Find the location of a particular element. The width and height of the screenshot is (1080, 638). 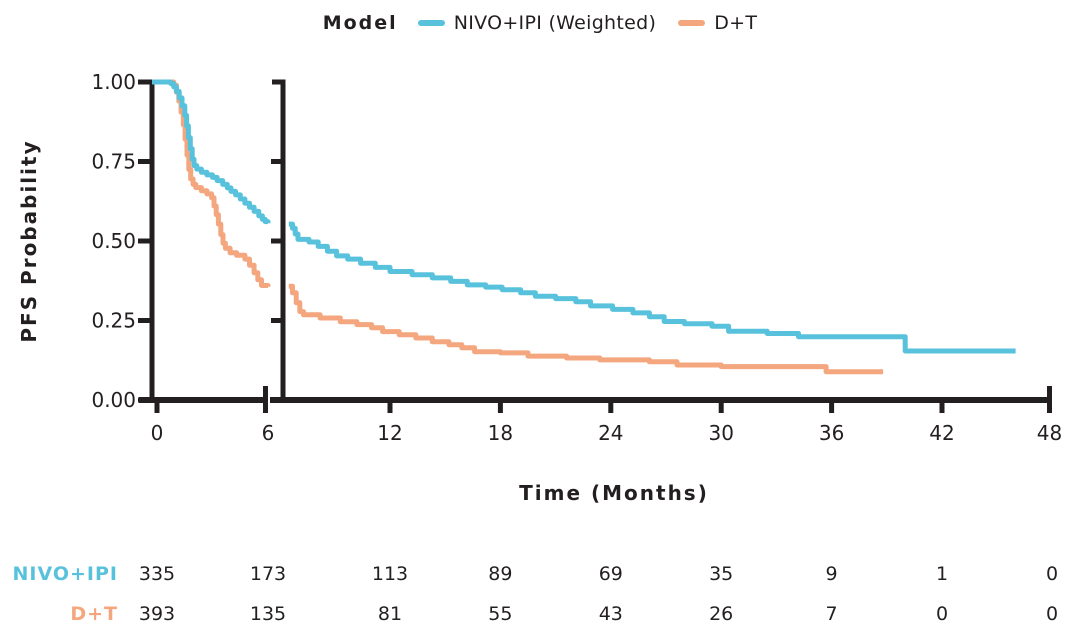

x-tick-label: 24 is located at coordinates (610, 433).